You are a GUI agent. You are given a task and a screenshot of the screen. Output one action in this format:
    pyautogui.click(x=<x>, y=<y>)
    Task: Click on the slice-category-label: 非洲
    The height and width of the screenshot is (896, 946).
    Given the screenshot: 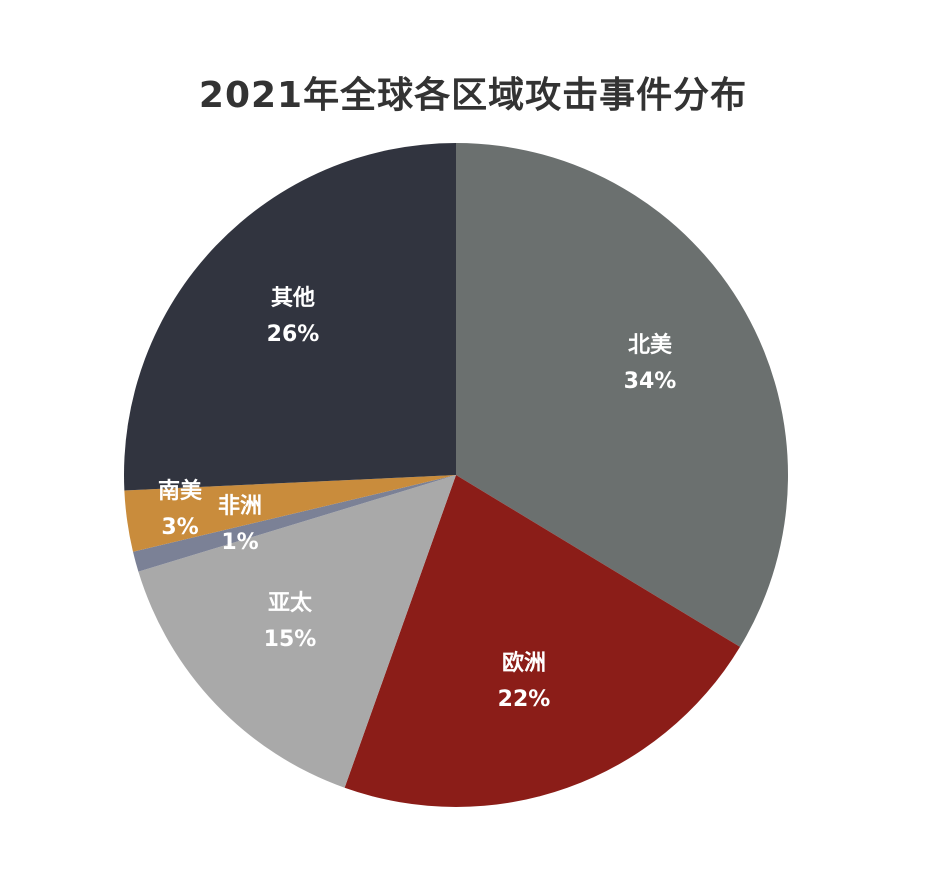 What is the action you would take?
    pyautogui.click(x=240, y=506)
    